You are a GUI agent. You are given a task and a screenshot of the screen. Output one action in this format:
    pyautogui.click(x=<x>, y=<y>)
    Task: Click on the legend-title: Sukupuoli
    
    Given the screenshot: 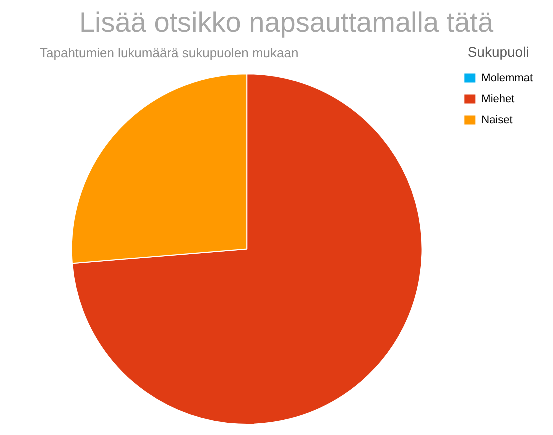 What is the action you would take?
    pyautogui.click(x=499, y=52)
    